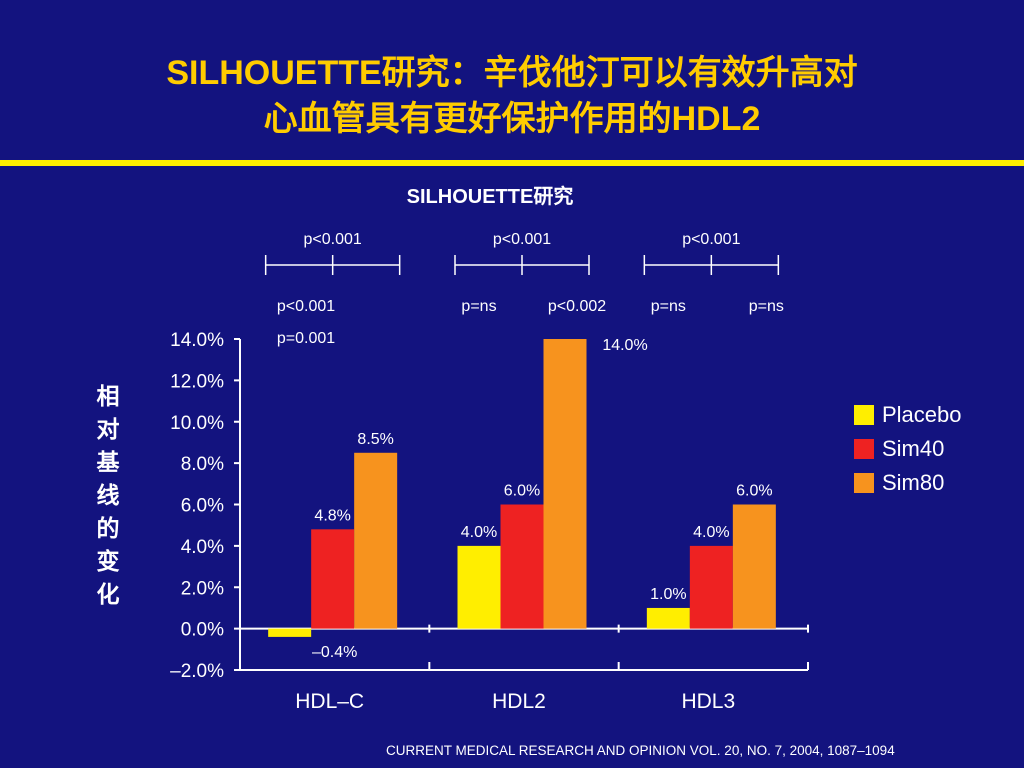 Image resolution: width=1024 pixels, height=768 pixels. I want to click on significance-pairwise: p<0.001, so click(306, 306).